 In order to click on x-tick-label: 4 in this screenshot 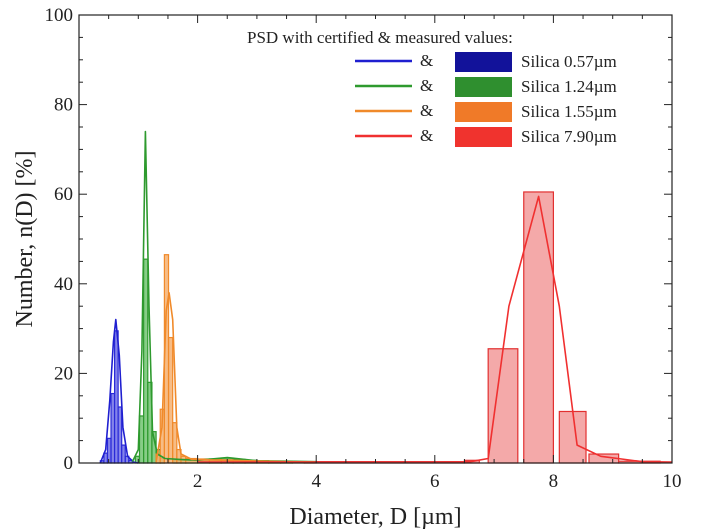, I will do `click(316, 481)`.